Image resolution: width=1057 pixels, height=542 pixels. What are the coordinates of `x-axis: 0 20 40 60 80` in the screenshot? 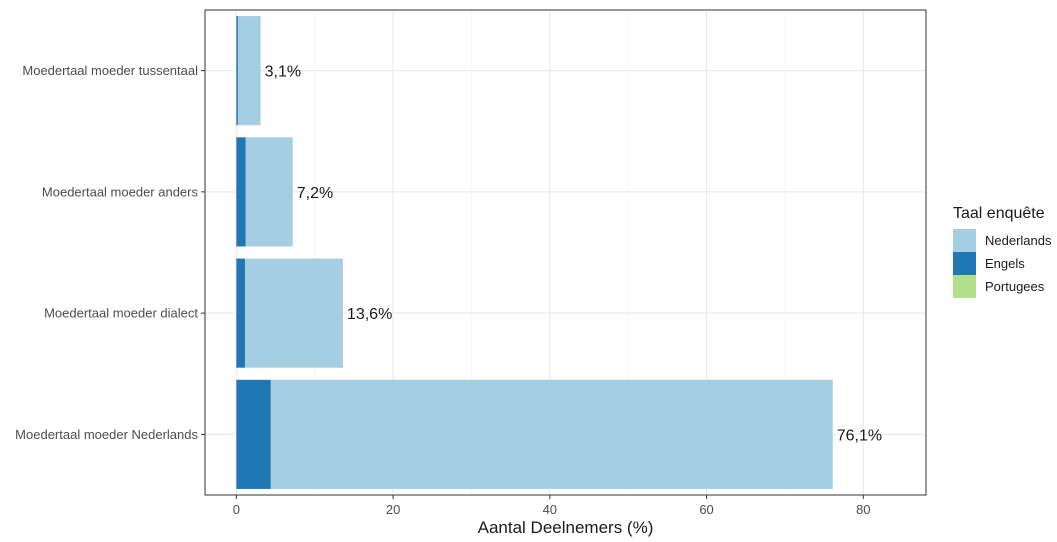 It's located at (552, 506).